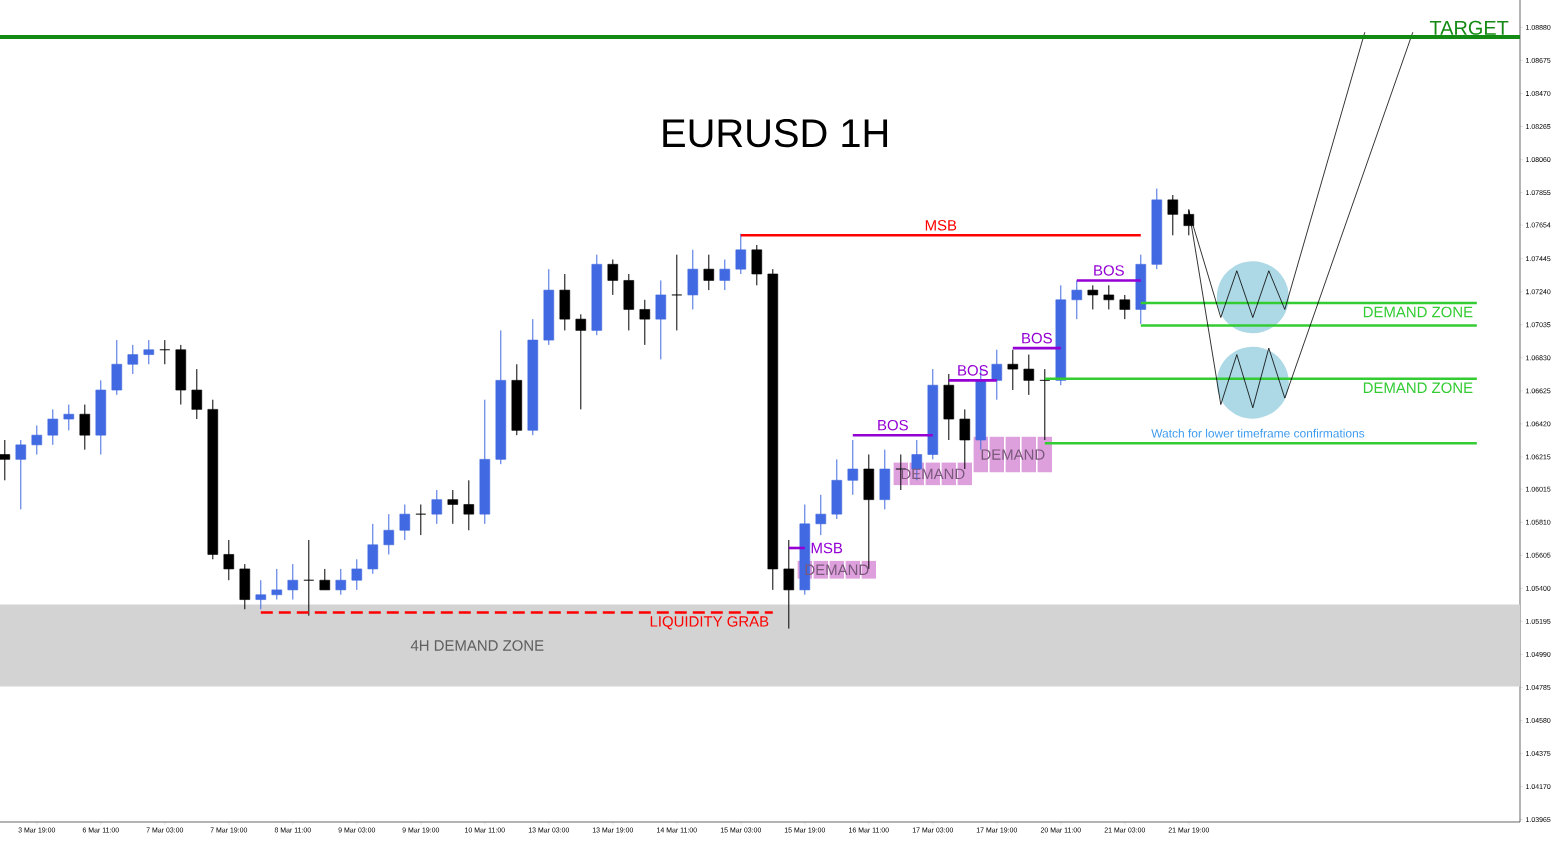  I want to click on text: EURUSD 1H, so click(775, 133).